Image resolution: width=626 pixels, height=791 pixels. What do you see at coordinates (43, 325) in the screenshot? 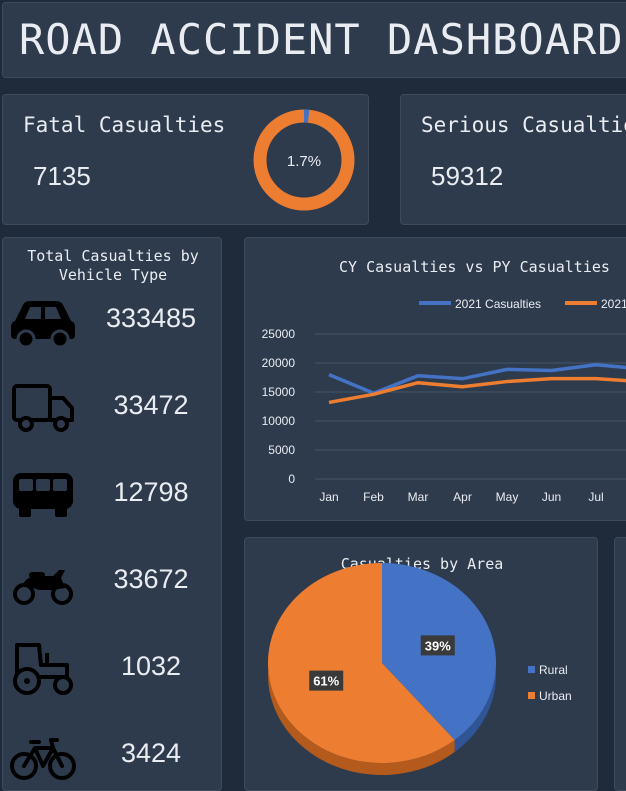
I see `car-icon` at bounding box center [43, 325].